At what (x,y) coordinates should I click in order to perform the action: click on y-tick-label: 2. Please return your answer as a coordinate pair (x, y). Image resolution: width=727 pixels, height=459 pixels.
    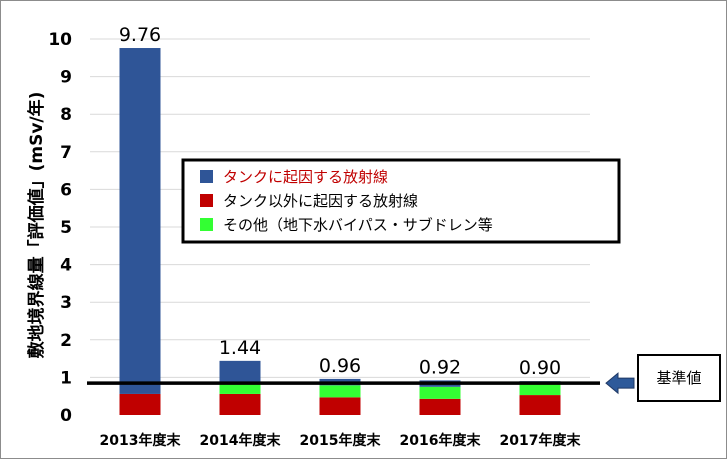
    Looking at the image, I should click on (66, 341).